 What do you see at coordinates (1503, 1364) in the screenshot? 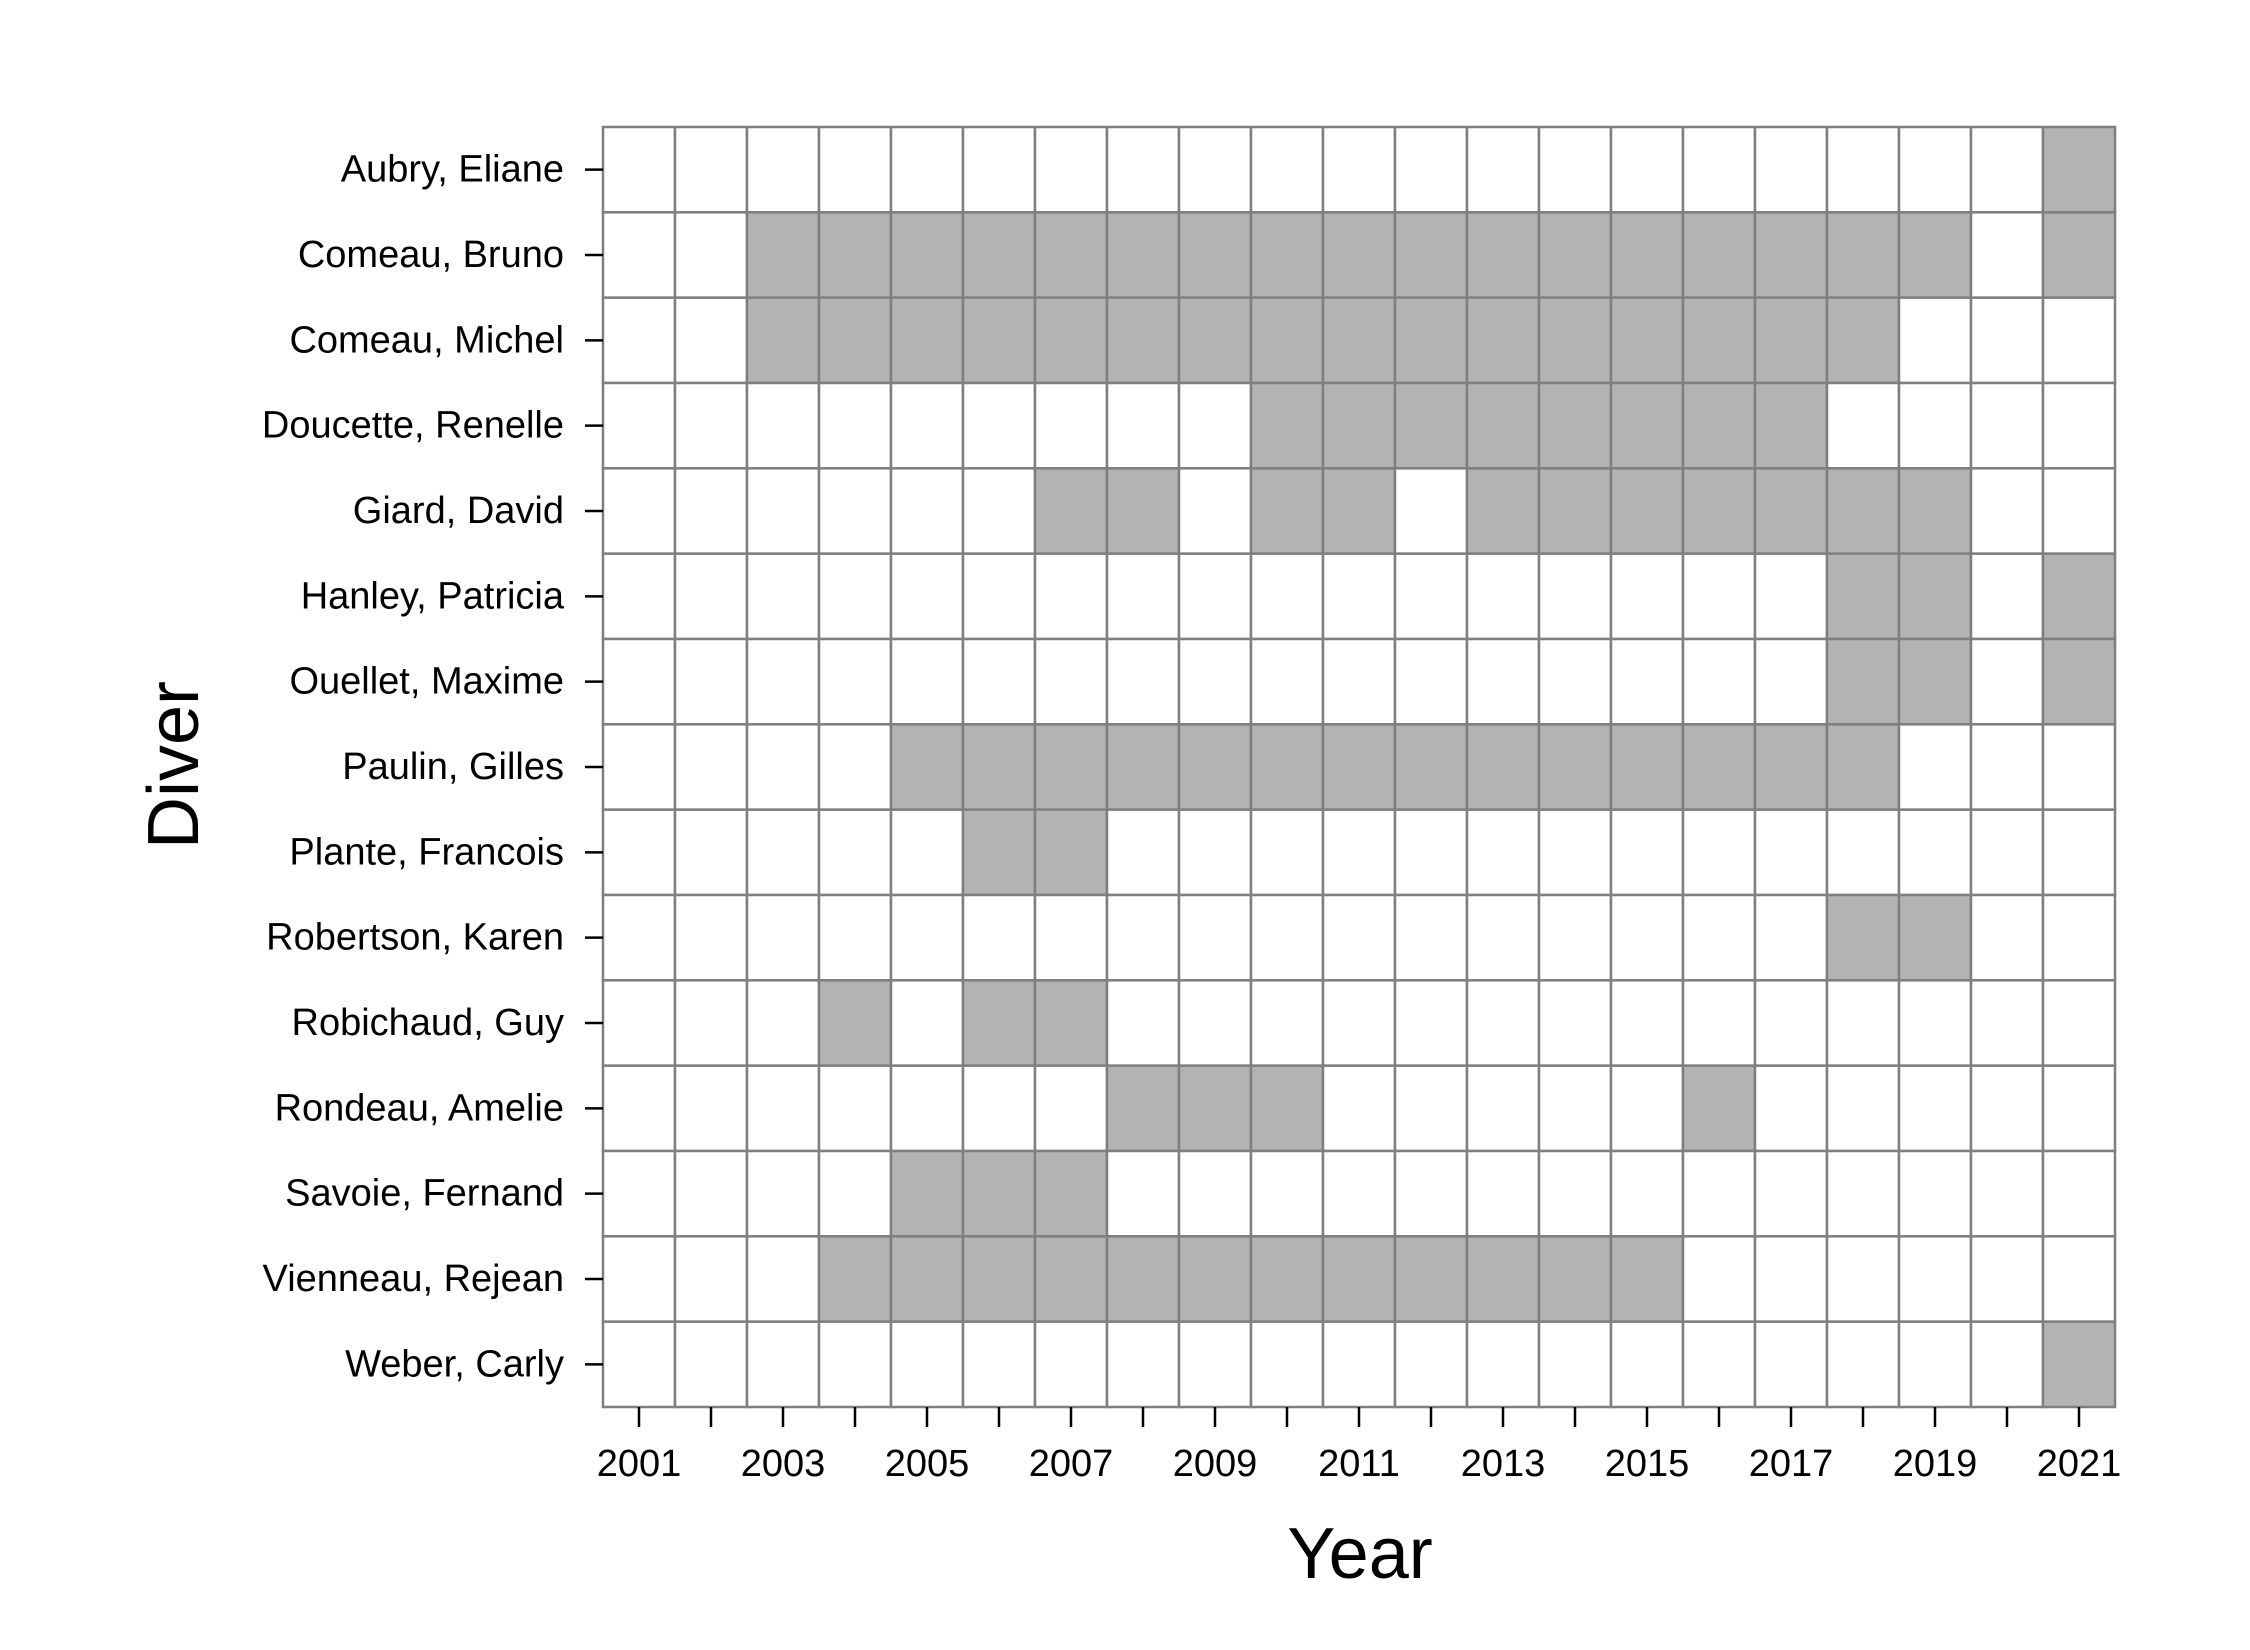
I see `cell-Weber, Carly-2013` at bounding box center [1503, 1364].